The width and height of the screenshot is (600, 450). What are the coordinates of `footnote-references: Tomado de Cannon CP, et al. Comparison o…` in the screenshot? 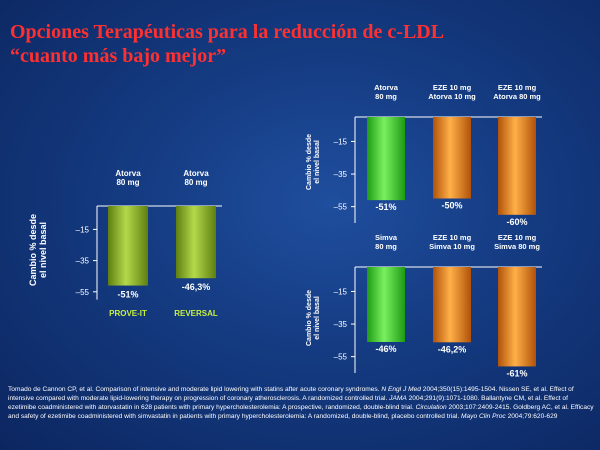 It's located at (302, 403).